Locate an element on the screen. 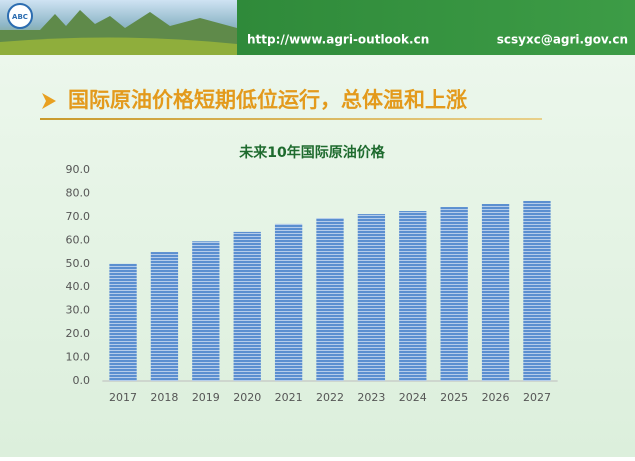  heading-rule is located at coordinates (291, 119).